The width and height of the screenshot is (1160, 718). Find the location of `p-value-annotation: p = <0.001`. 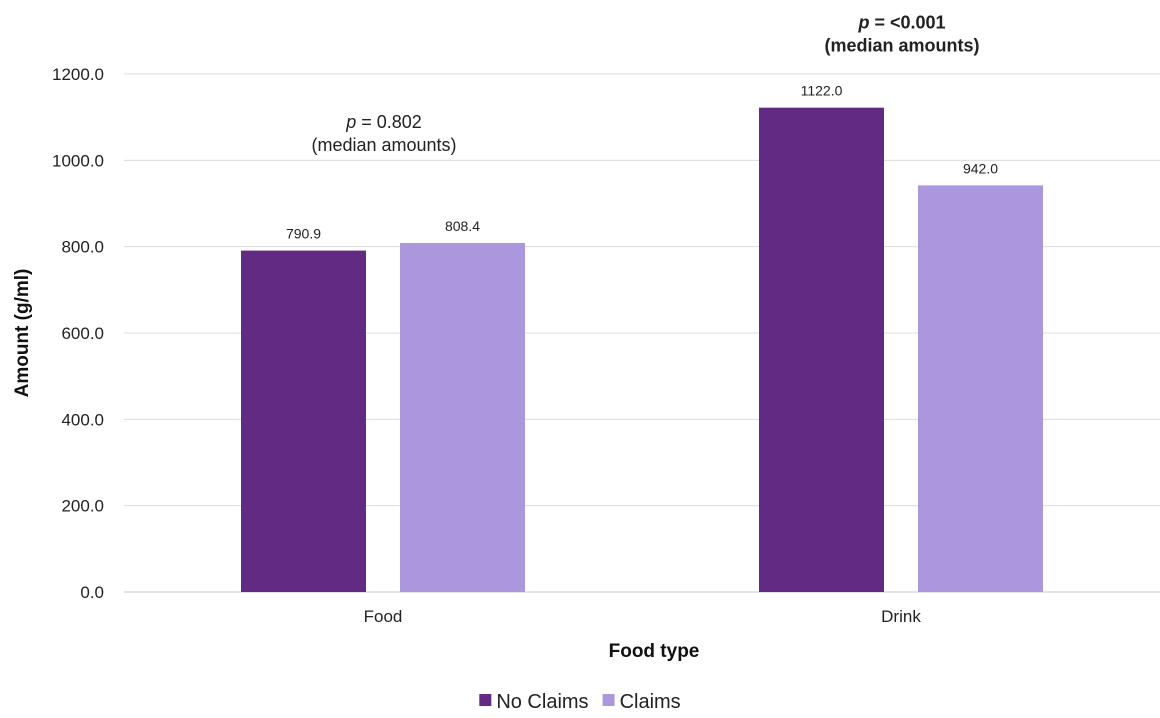

p-value-annotation: p = <0.001 is located at coordinates (901, 23).